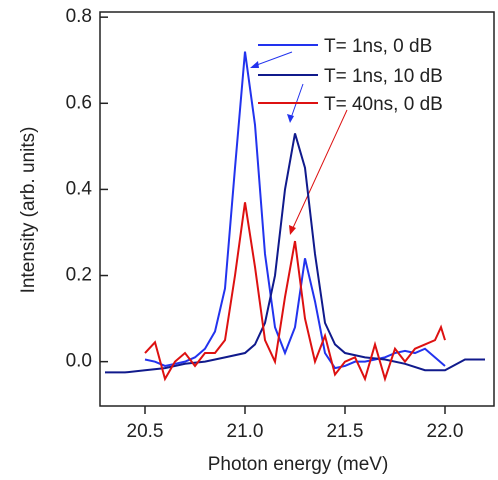  Describe the element at coordinates (378, 46) in the screenshot. I see `legend-label: T= 1ns, 0 dB` at that location.